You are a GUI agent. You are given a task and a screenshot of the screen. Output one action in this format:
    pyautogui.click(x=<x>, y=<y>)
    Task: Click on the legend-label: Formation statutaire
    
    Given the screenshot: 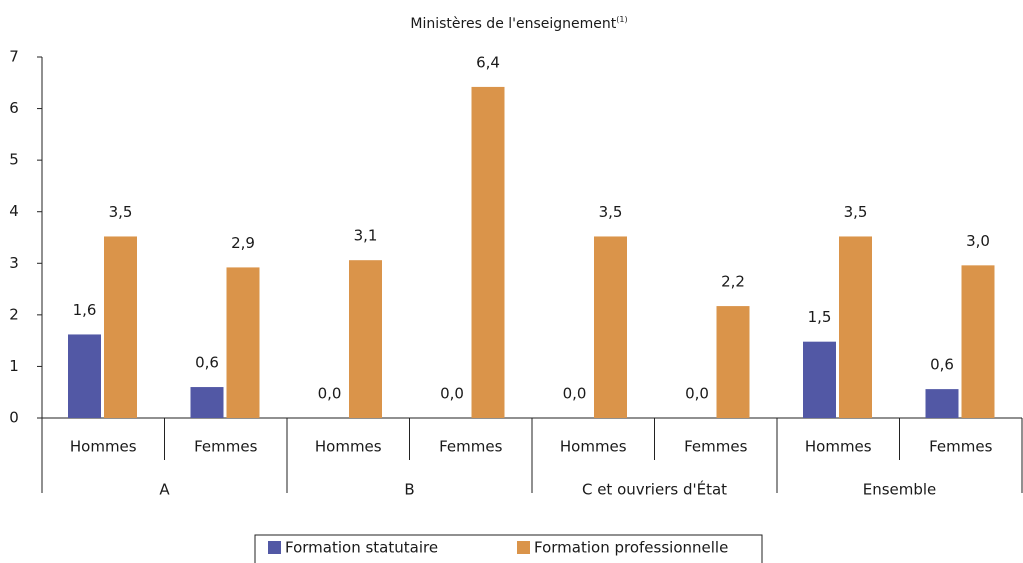 What is the action you would take?
    pyautogui.click(x=361, y=548)
    